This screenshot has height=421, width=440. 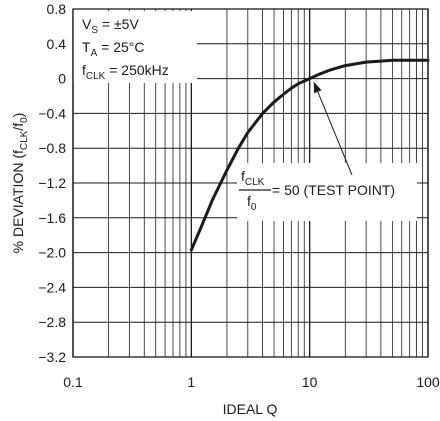 What do you see at coordinates (310, 382) in the screenshot?
I see `x-tick-label: 10` at bounding box center [310, 382].